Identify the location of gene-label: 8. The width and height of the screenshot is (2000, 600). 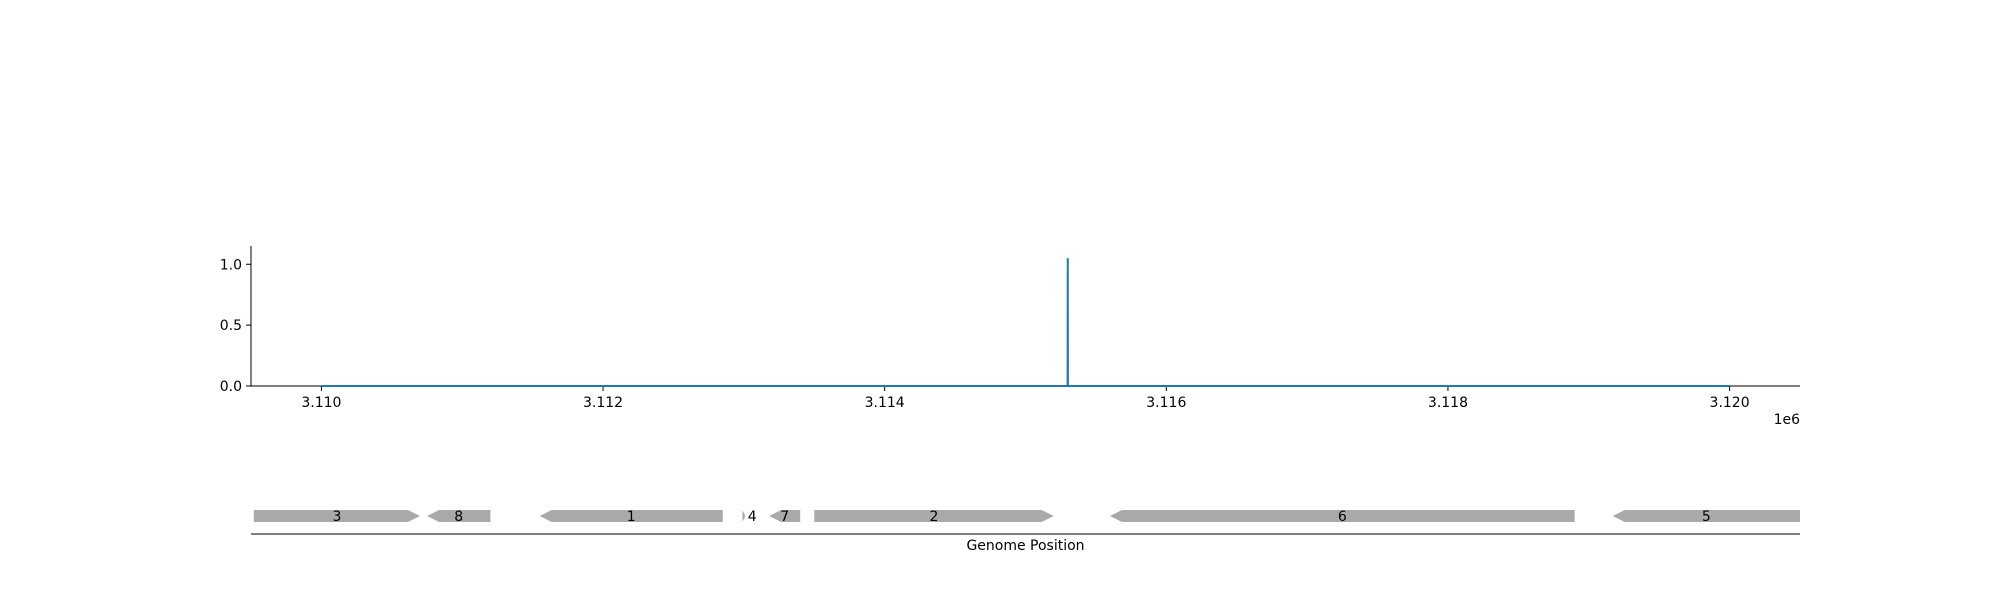
(458, 517).